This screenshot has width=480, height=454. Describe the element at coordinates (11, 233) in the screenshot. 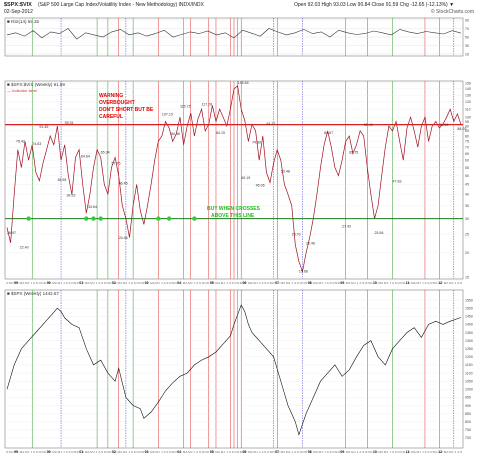

I see `ratio-point-label: 26.97` at that location.